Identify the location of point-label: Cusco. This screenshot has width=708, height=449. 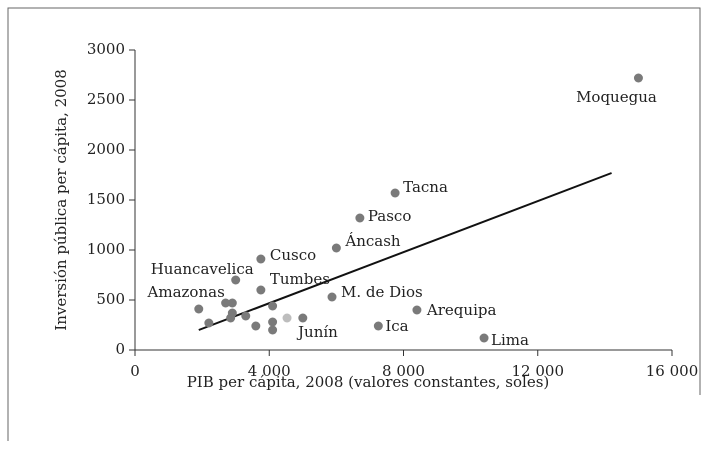
(293, 255).